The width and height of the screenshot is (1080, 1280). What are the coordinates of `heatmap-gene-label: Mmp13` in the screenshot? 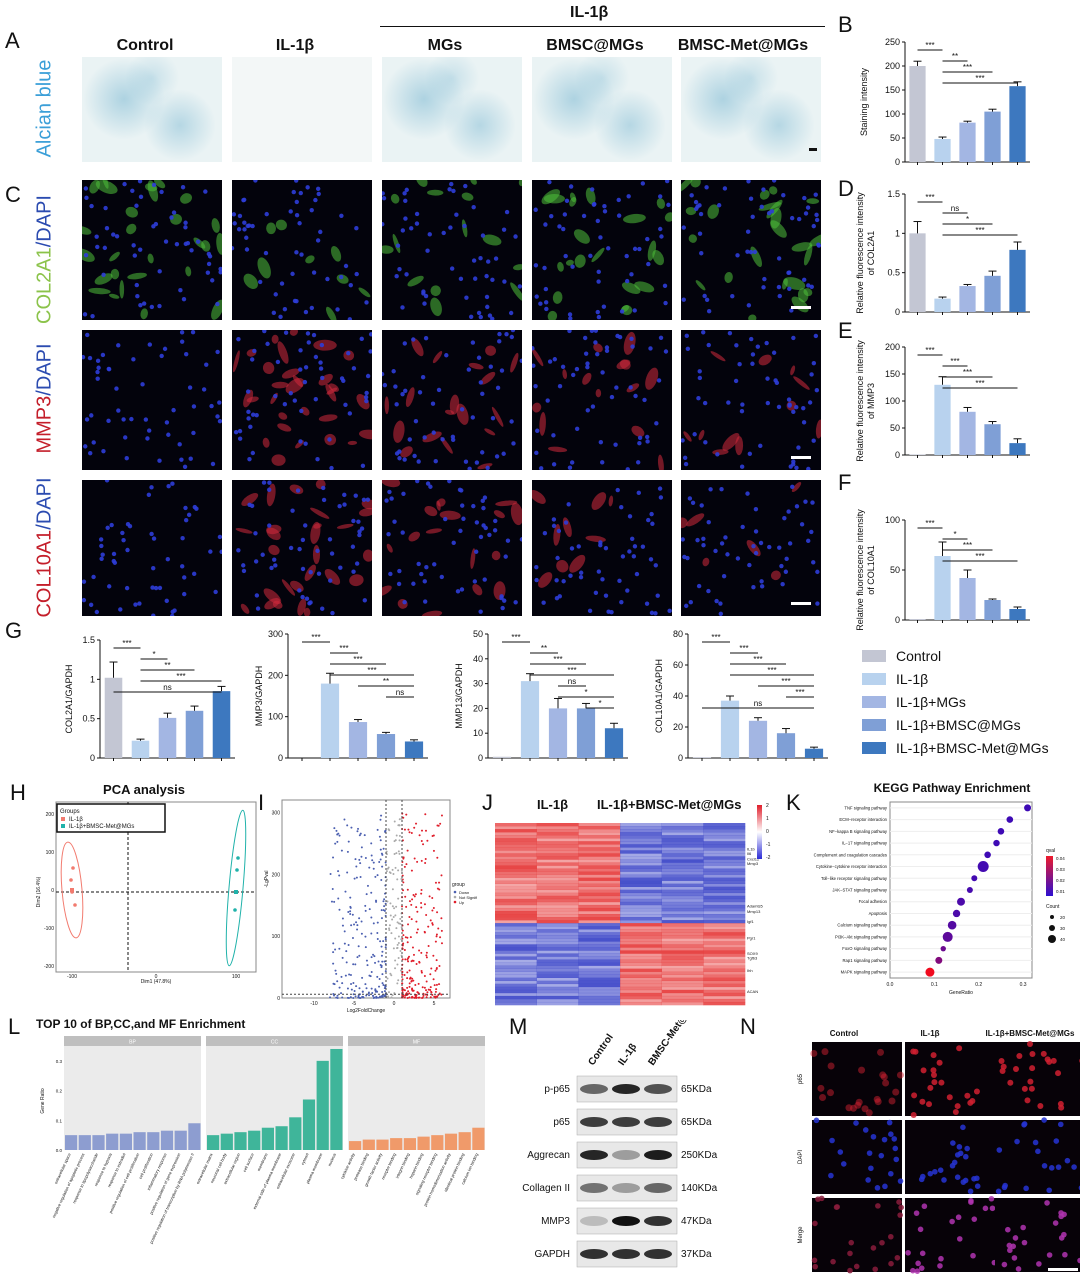 It's located at (754, 911).